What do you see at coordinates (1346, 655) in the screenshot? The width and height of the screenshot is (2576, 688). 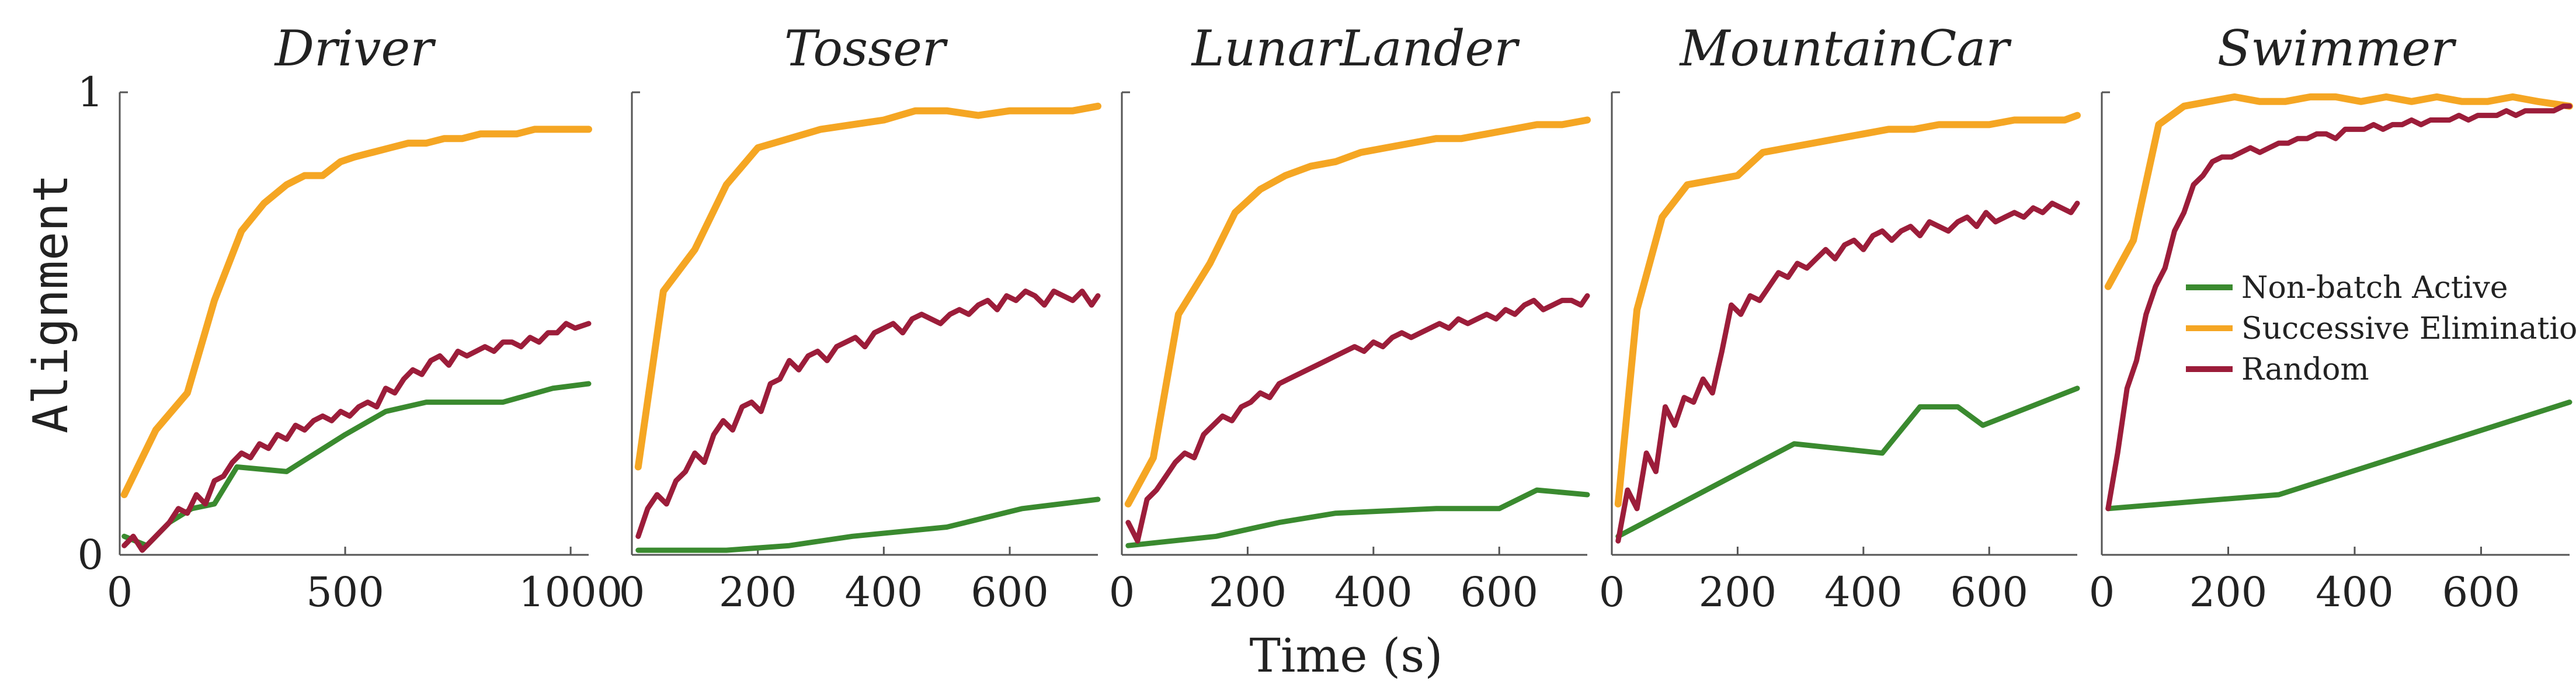 I see `x-axis-label: Time (s)` at bounding box center [1346, 655].